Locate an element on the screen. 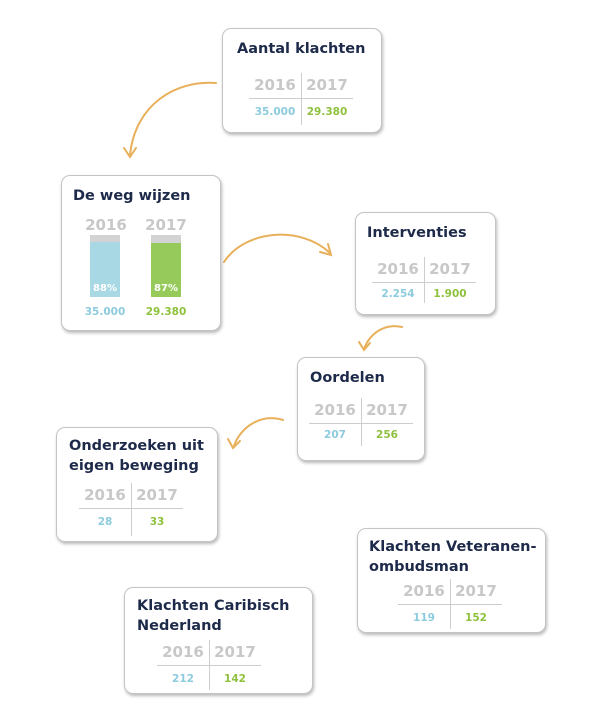  card-interventies: Interventies 2016 2017 2.254 1.900 is located at coordinates (425, 263).